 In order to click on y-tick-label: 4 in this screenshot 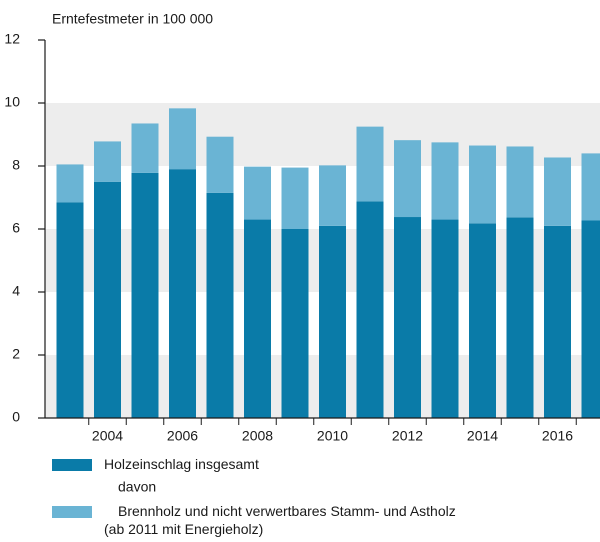, I will do `click(16, 291)`.